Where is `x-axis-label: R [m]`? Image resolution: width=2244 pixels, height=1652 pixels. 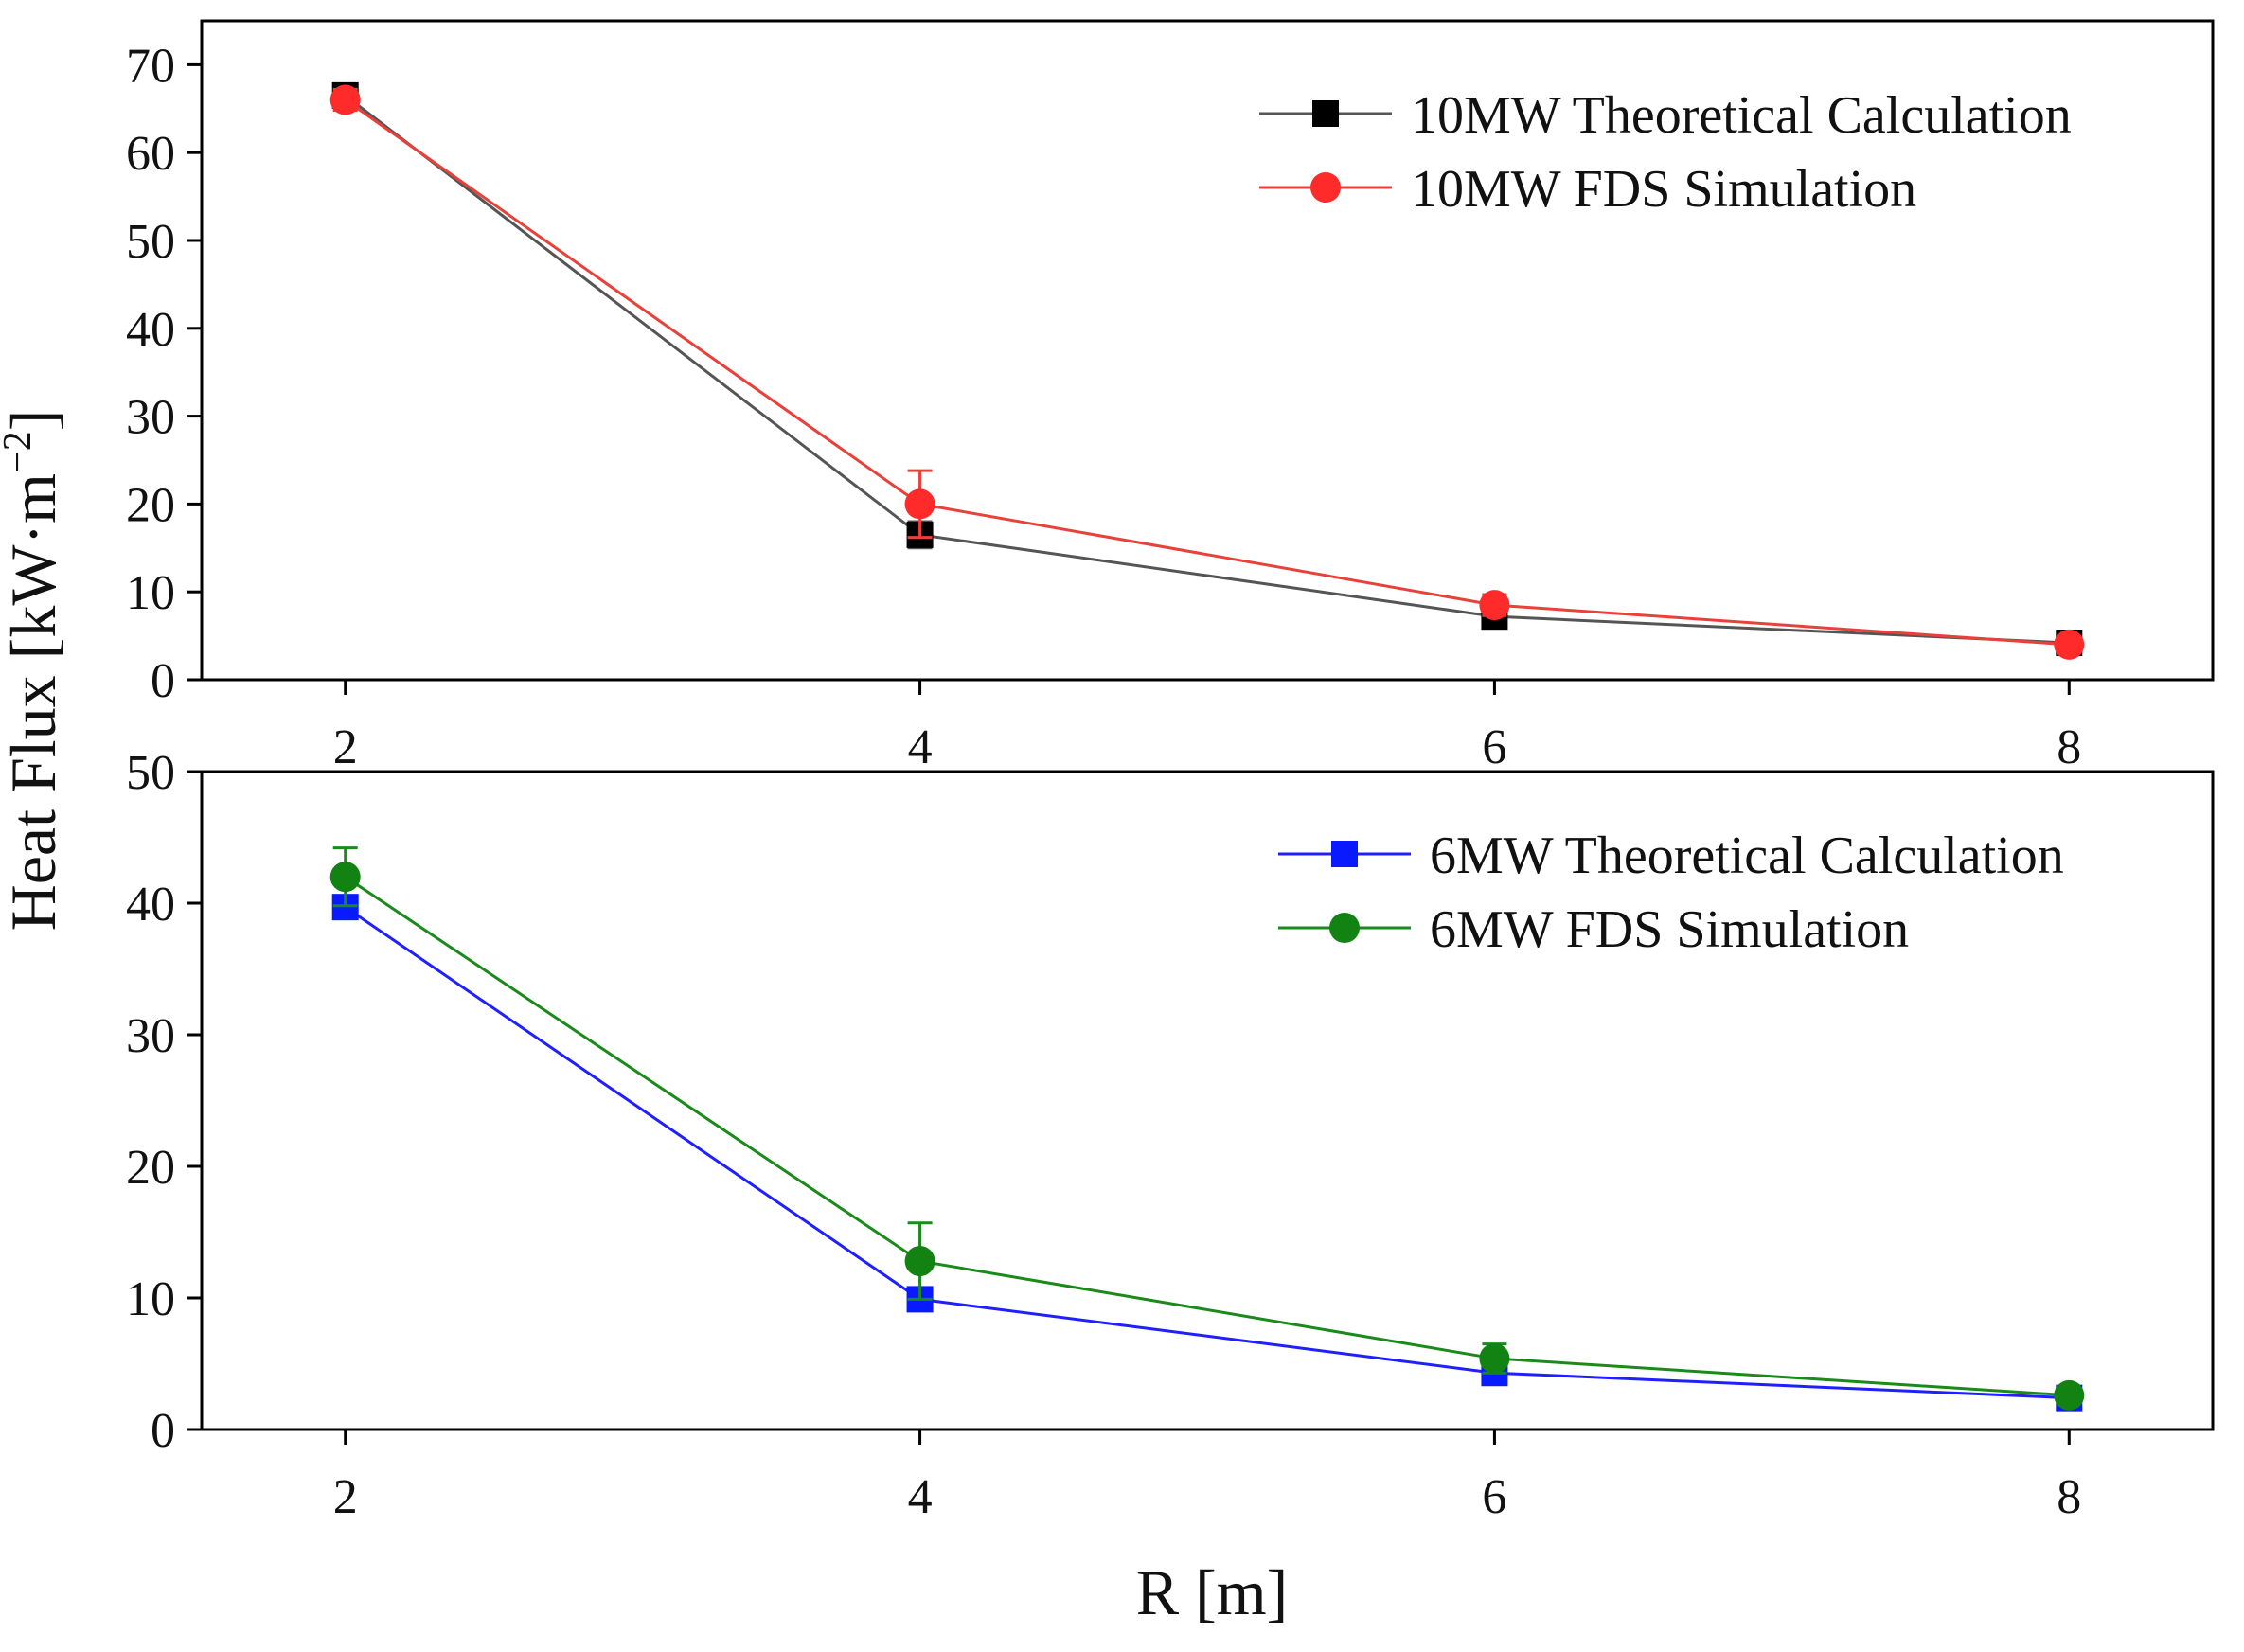 x-axis-label: R [m] is located at coordinates (1212, 1592).